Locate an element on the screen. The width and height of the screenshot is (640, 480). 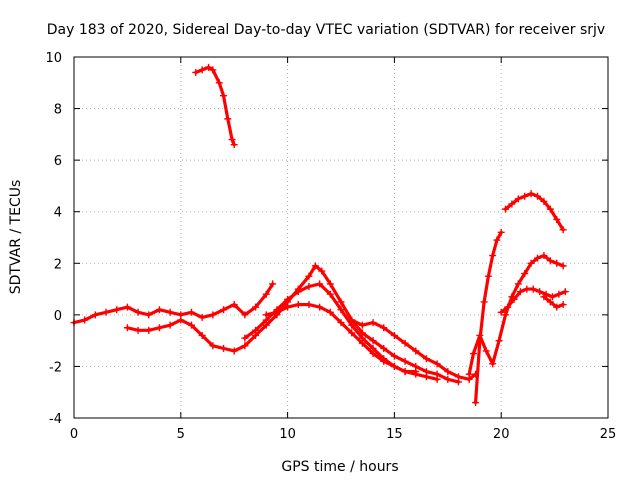
y-tick-label: 0 is located at coordinates (58, 316).